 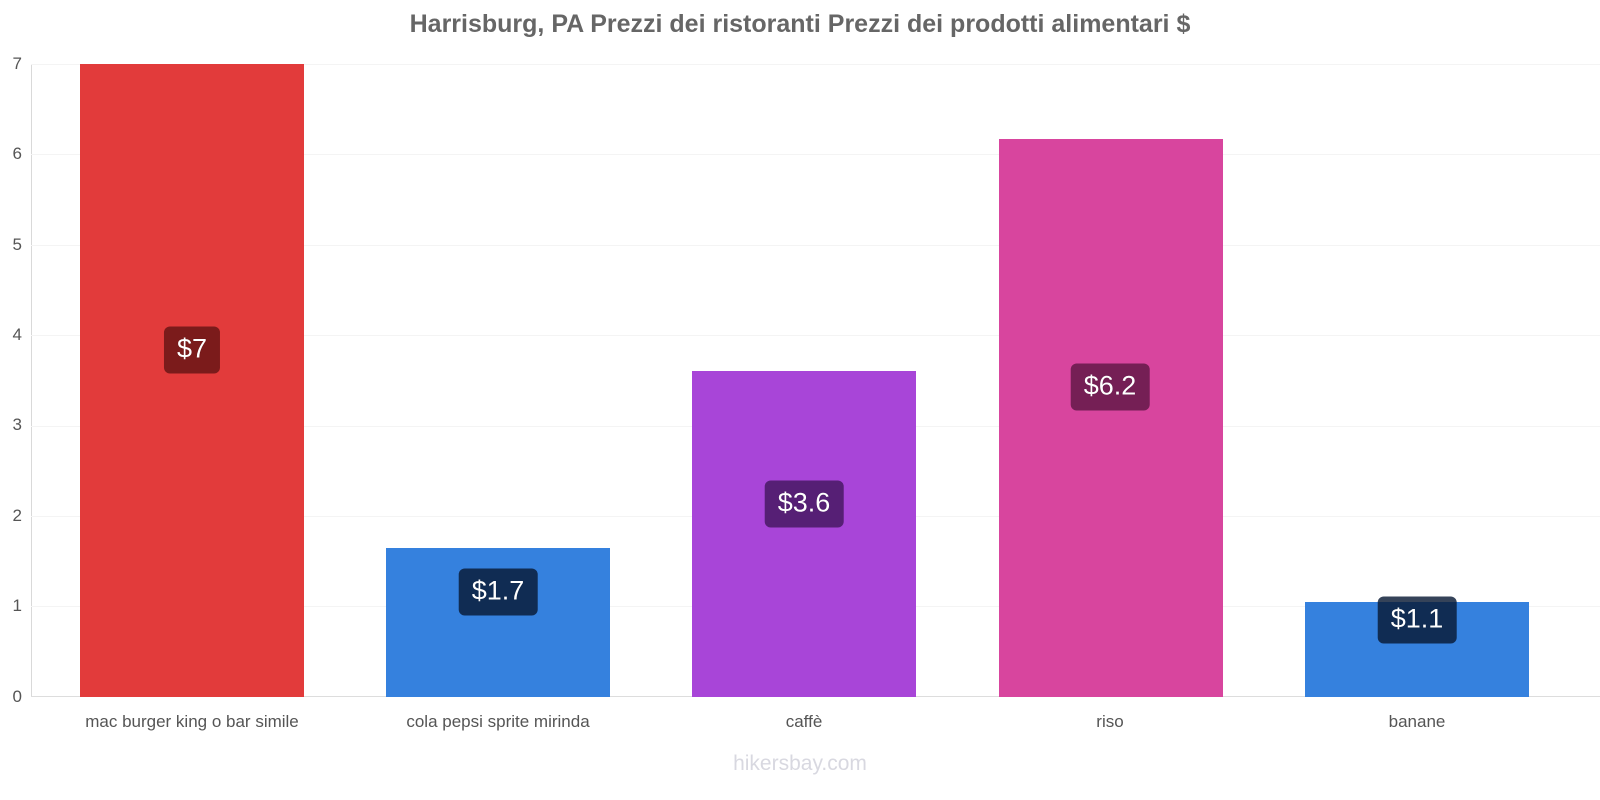 What do you see at coordinates (800, 763) in the screenshot?
I see `watermark: hikersbay.com` at bounding box center [800, 763].